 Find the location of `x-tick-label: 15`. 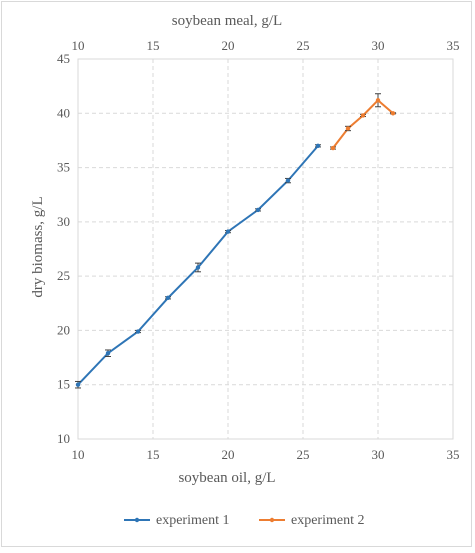

x-tick-label: 15 is located at coordinates (153, 454).